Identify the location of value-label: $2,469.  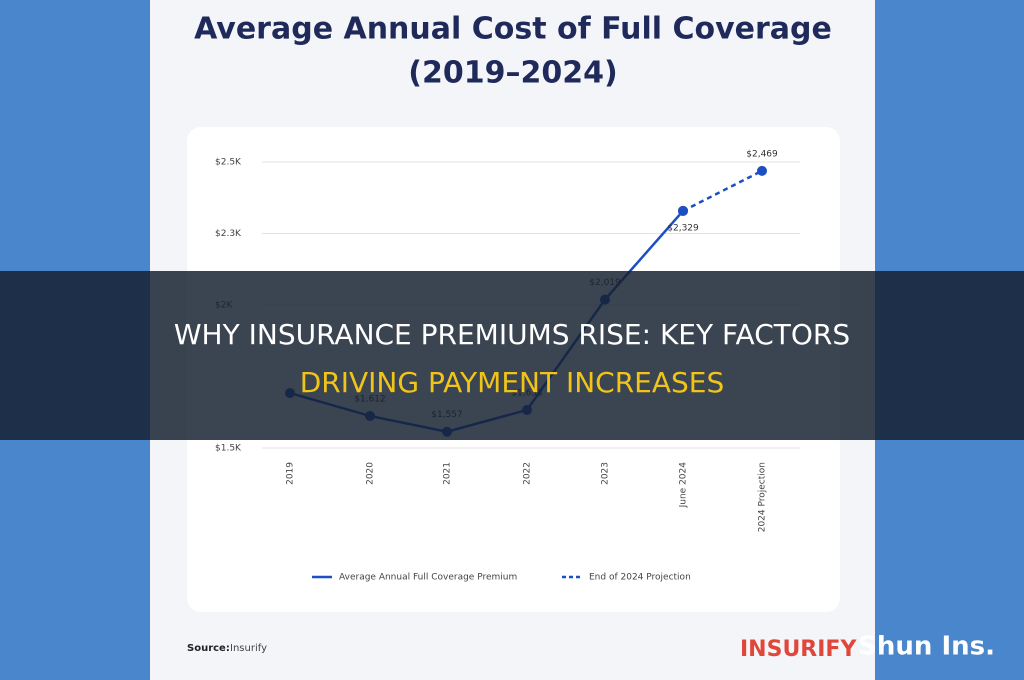
(762, 154).